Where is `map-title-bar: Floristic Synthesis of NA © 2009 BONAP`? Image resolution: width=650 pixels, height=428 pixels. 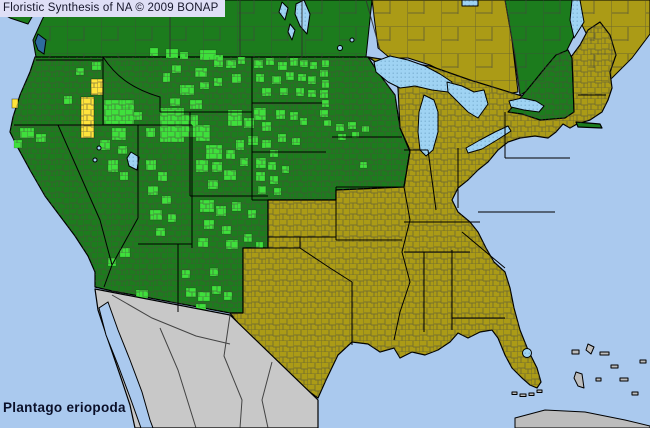
map-title-bar: Floristic Synthesis of NA © 2009 BONAP is located at coordinates (112, 8).